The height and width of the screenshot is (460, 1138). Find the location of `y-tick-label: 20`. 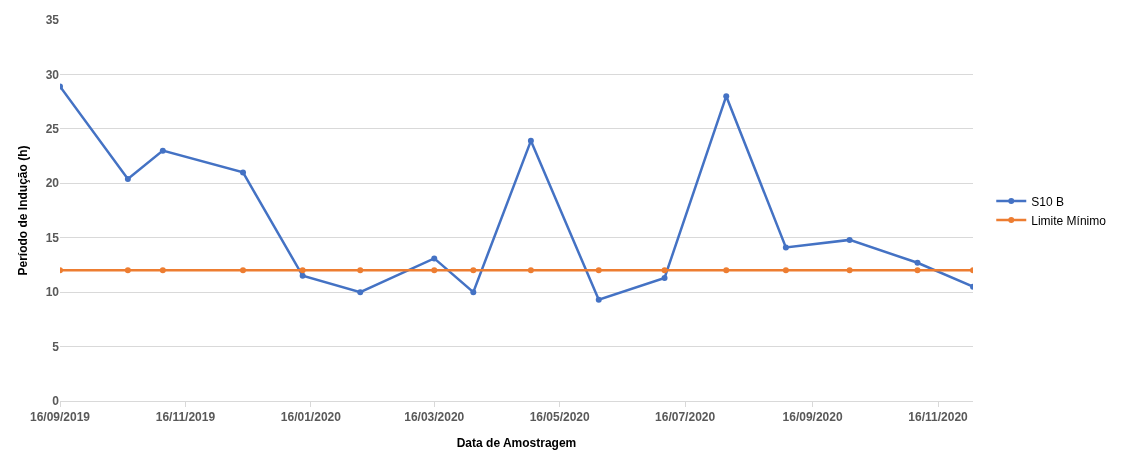

y-tick-label: 20 is located at coordinates (52, 183).